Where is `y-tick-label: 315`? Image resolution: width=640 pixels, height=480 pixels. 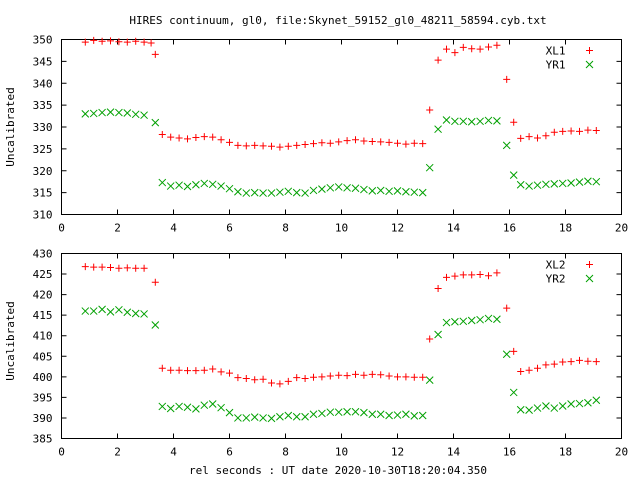
y-tick-label: 315 is located at coordinates (43, 193).